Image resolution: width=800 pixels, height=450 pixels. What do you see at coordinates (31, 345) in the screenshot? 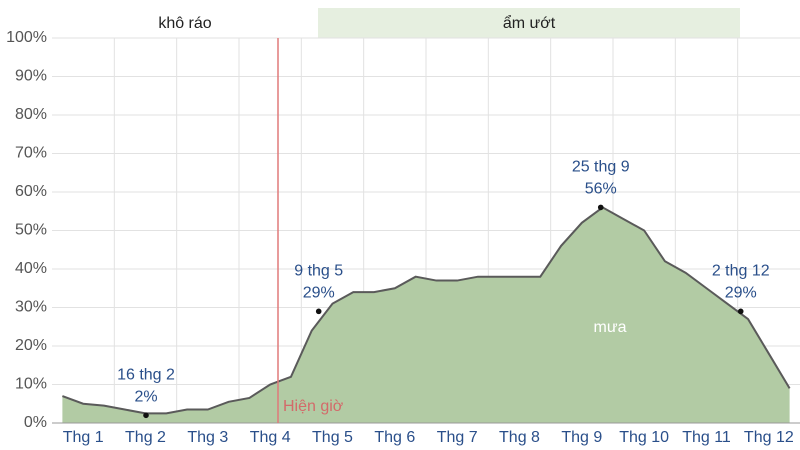
I see `y-tick-label: 20%` at bounding box center [31, 345].